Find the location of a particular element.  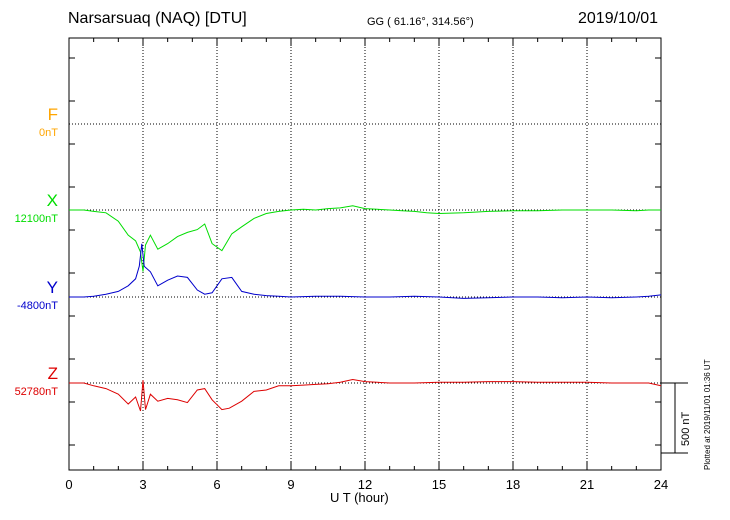

x-tick-label: 21 is located at coordinates (587, 484).